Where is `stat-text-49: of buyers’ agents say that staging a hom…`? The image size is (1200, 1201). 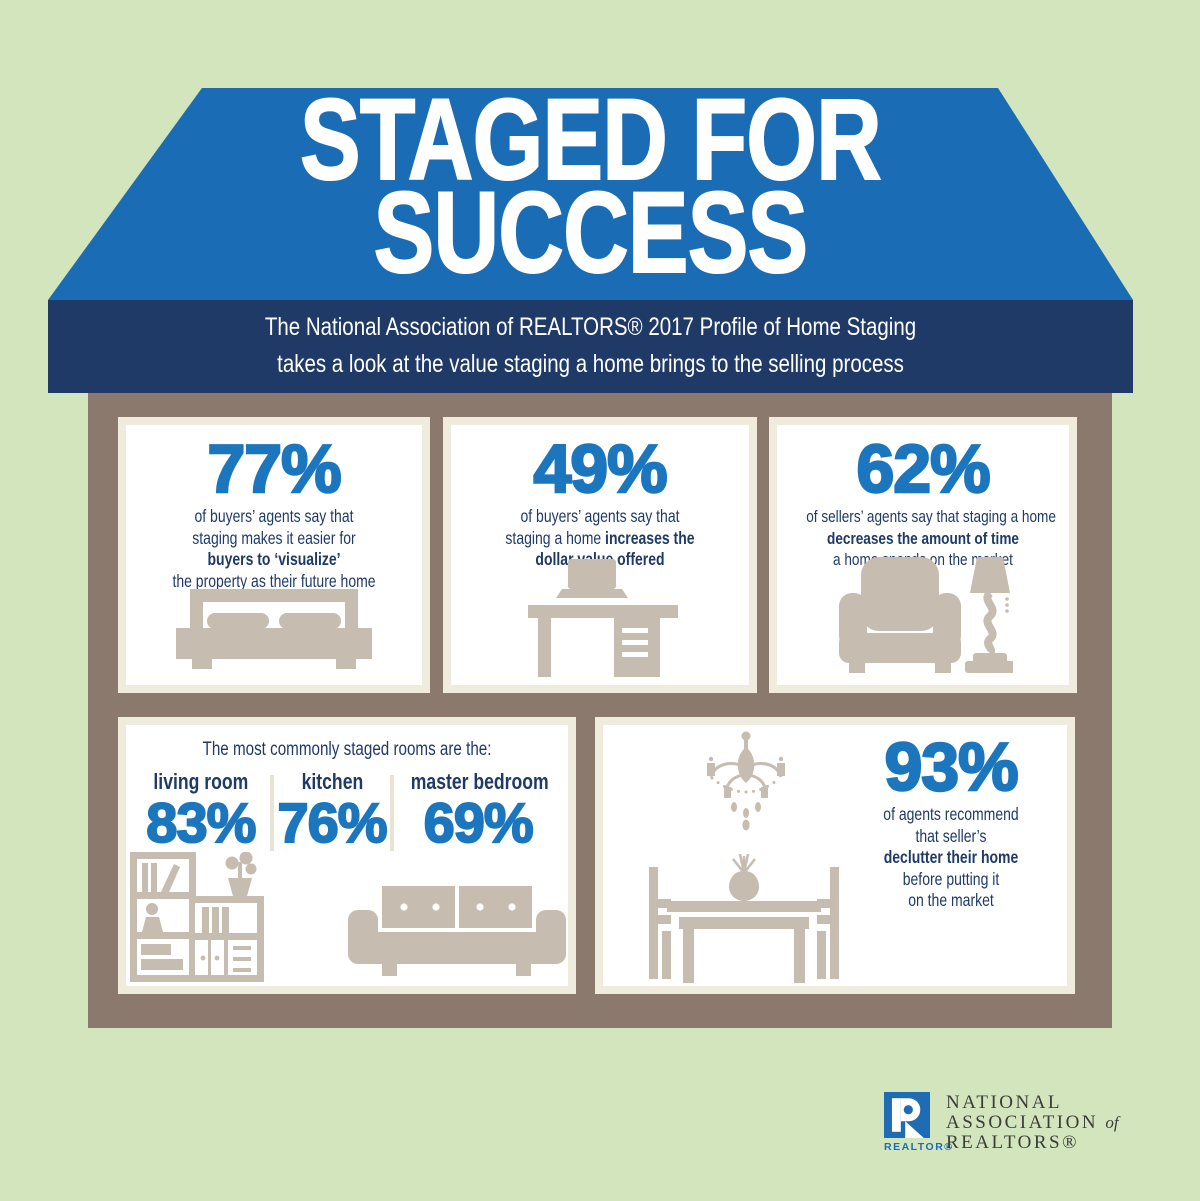
stat-text-49: of buyers’ agents say that staging a hom… is located at coordinates (600, 537).